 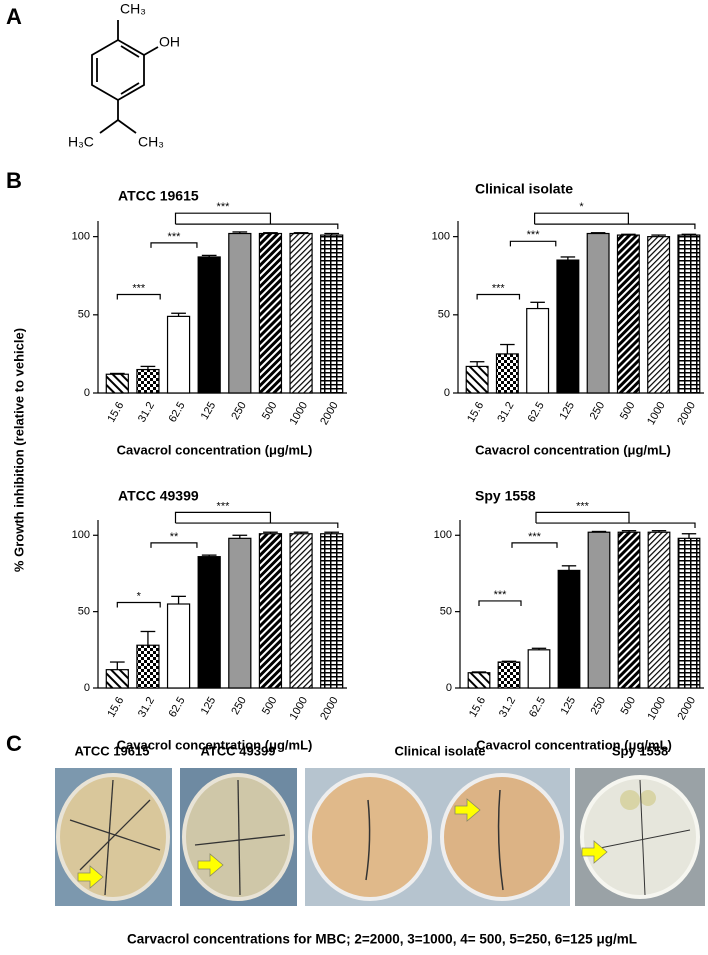 I want to click on structure-label: CH₃, so click(x=133, y=9).